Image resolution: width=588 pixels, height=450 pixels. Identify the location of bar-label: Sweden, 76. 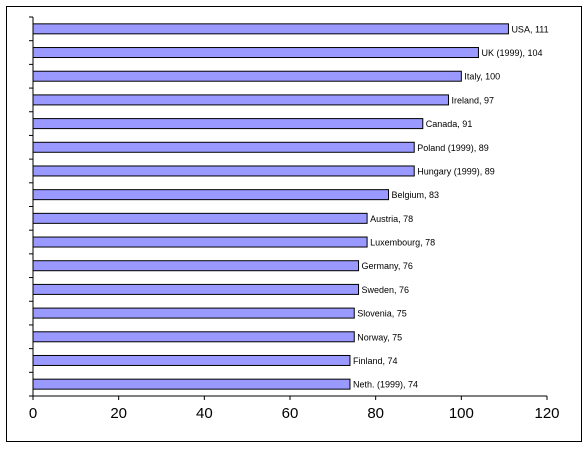
(386, 290).